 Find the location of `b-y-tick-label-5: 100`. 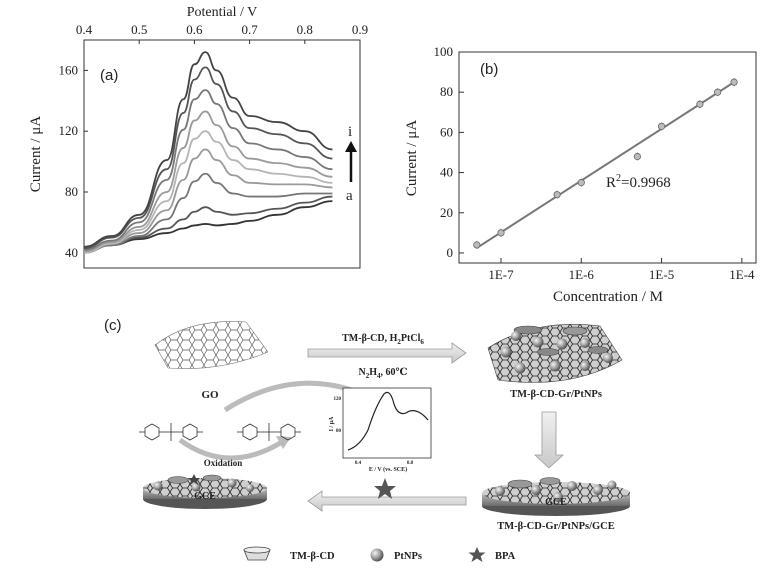

b-y-tick-label-5: 100 is located at coordinates (444, 51).